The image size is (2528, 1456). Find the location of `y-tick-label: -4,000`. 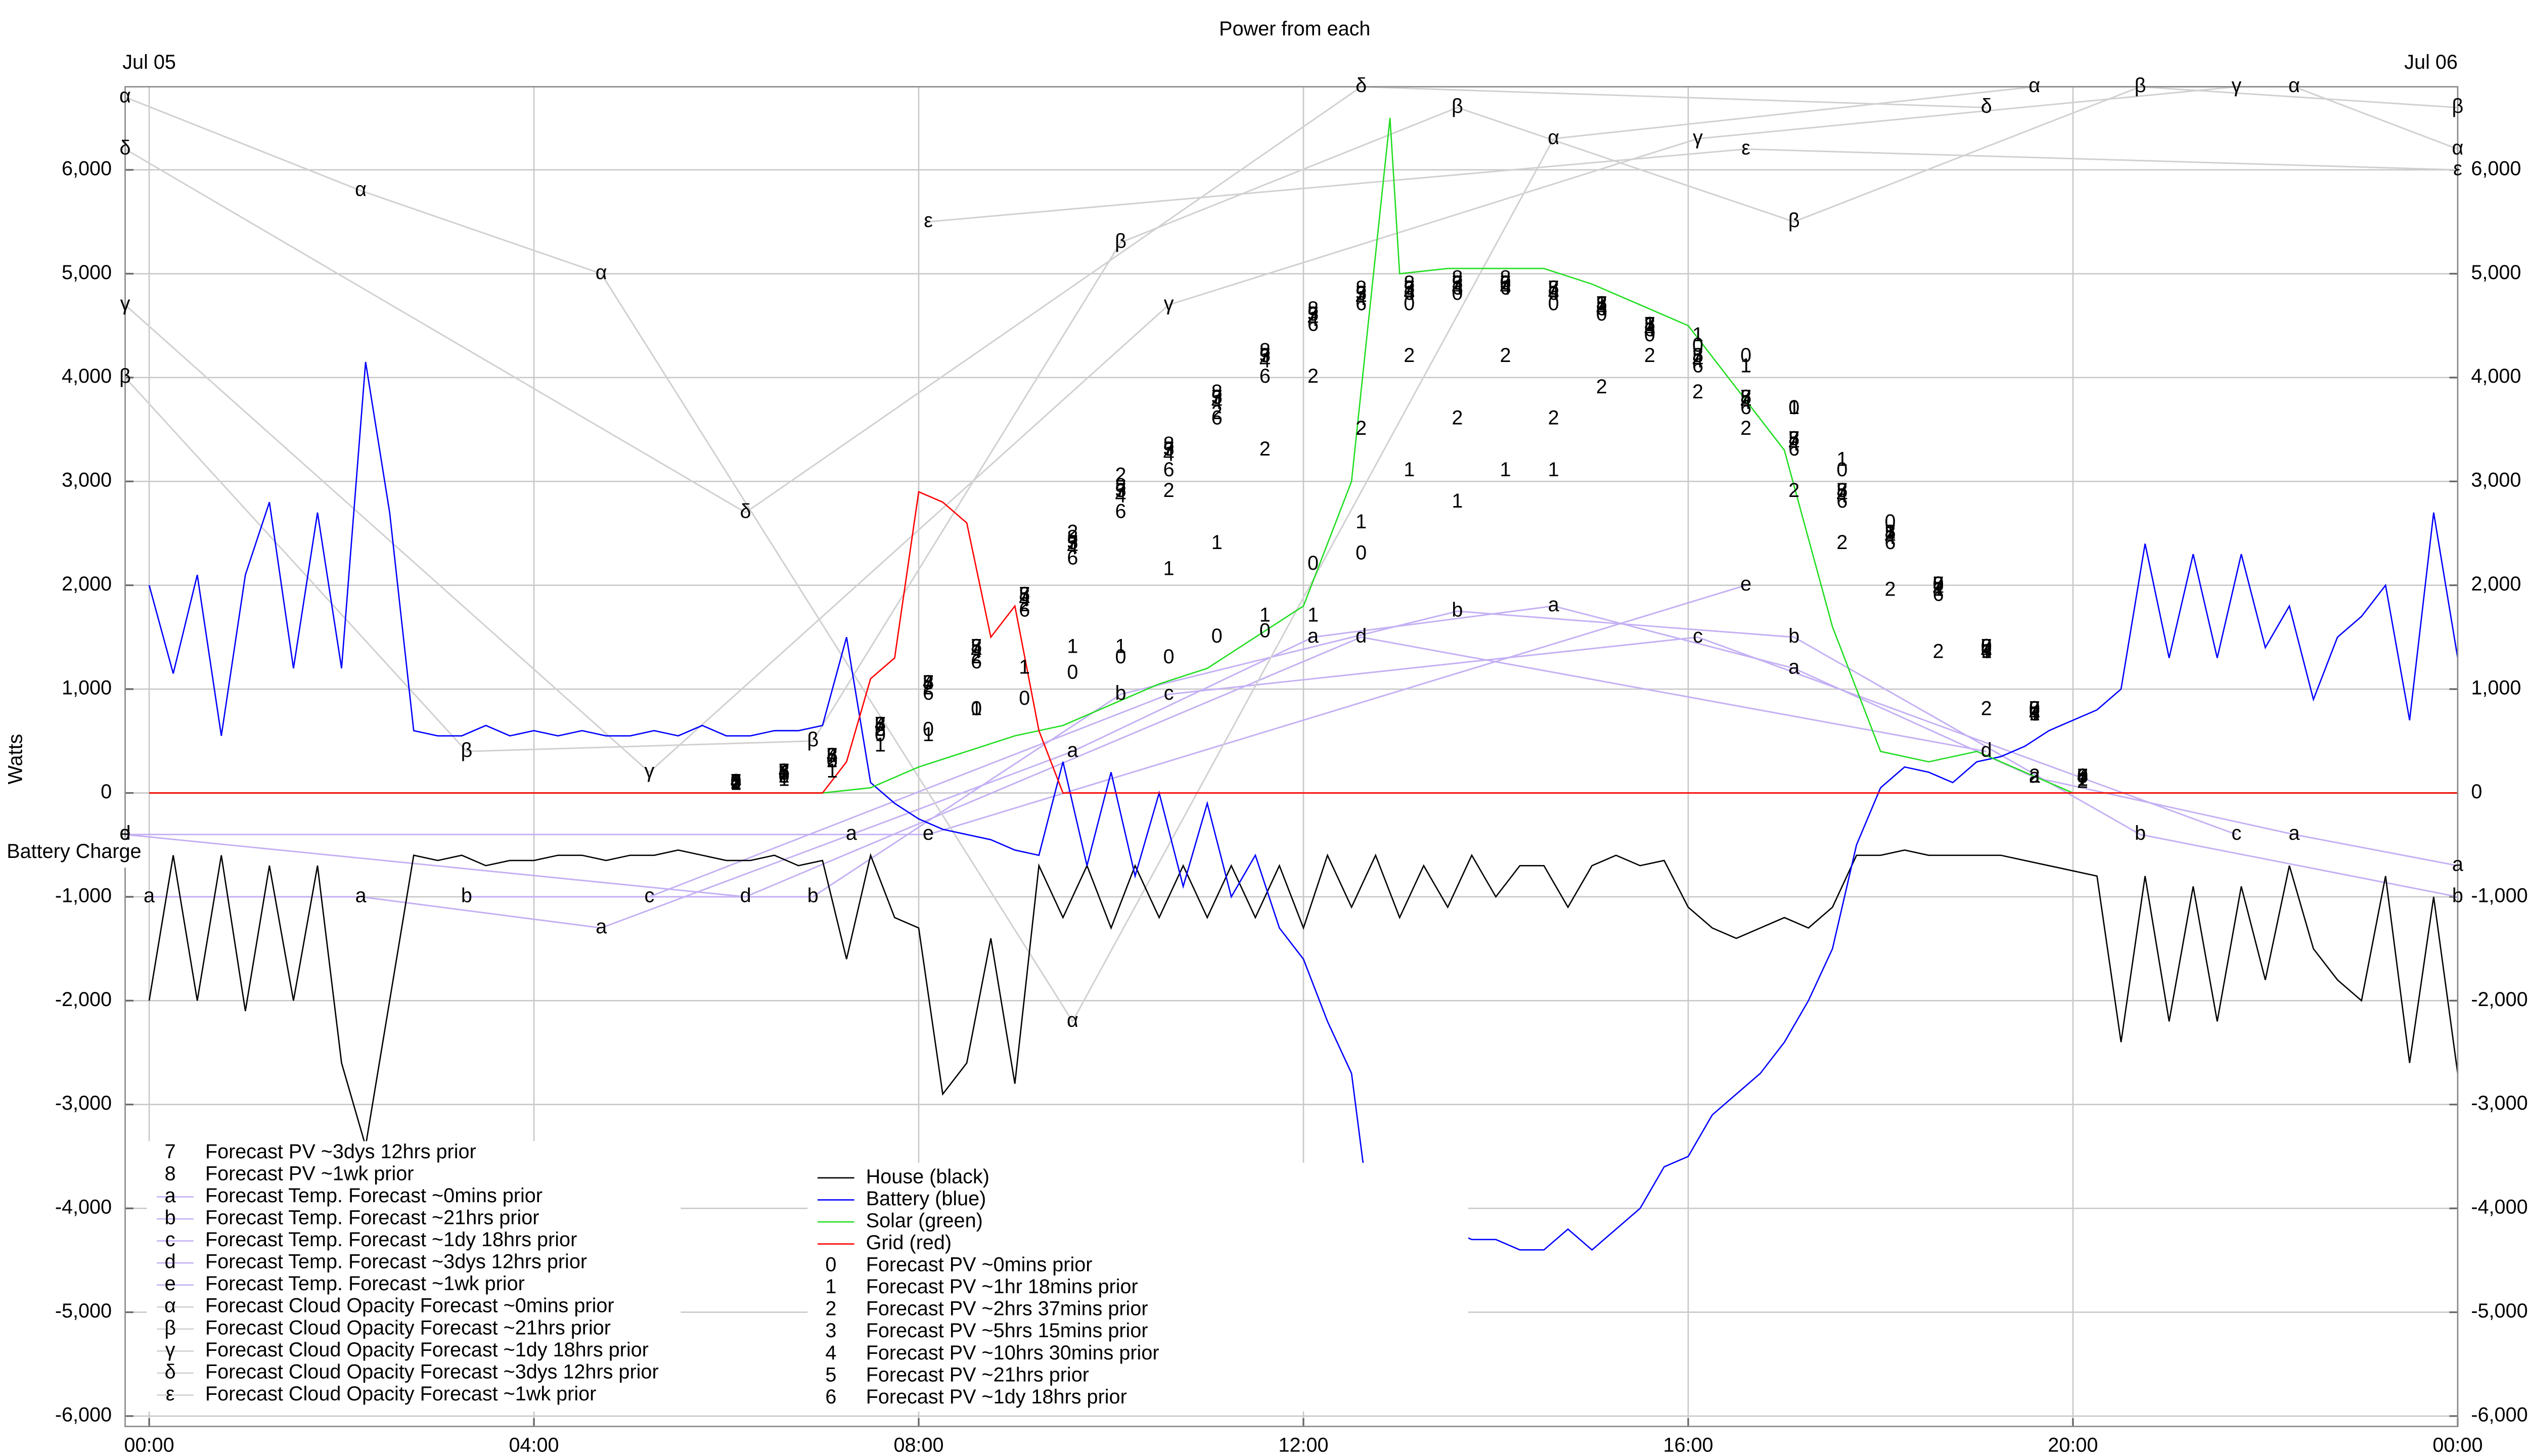

y-tick-label: -4,000 is located at coordinates (2499, 1207).